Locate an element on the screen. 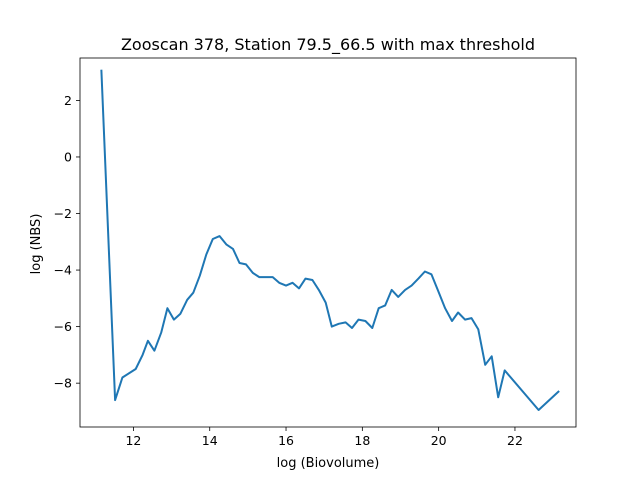 The width and height of the screenshot is (640, 480). y-tick-label: −2 is located at coordinates (63, 213).